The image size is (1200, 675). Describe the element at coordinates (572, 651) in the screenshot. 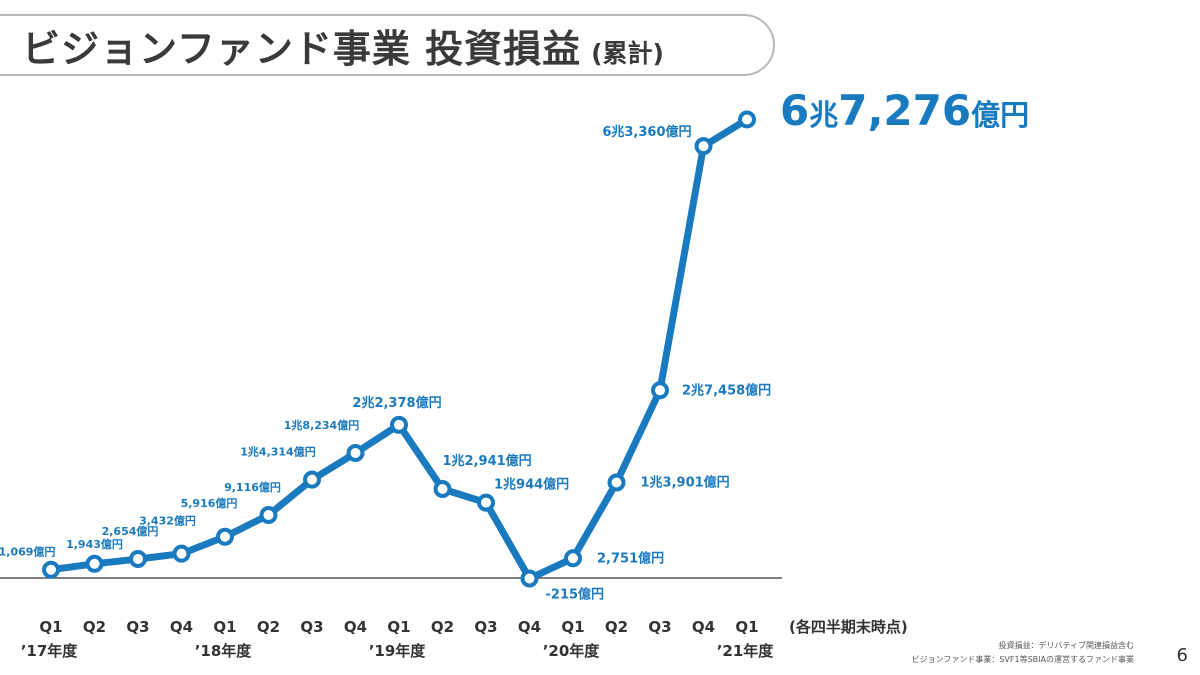

I see `x-year-label: ’20年度` at that location.